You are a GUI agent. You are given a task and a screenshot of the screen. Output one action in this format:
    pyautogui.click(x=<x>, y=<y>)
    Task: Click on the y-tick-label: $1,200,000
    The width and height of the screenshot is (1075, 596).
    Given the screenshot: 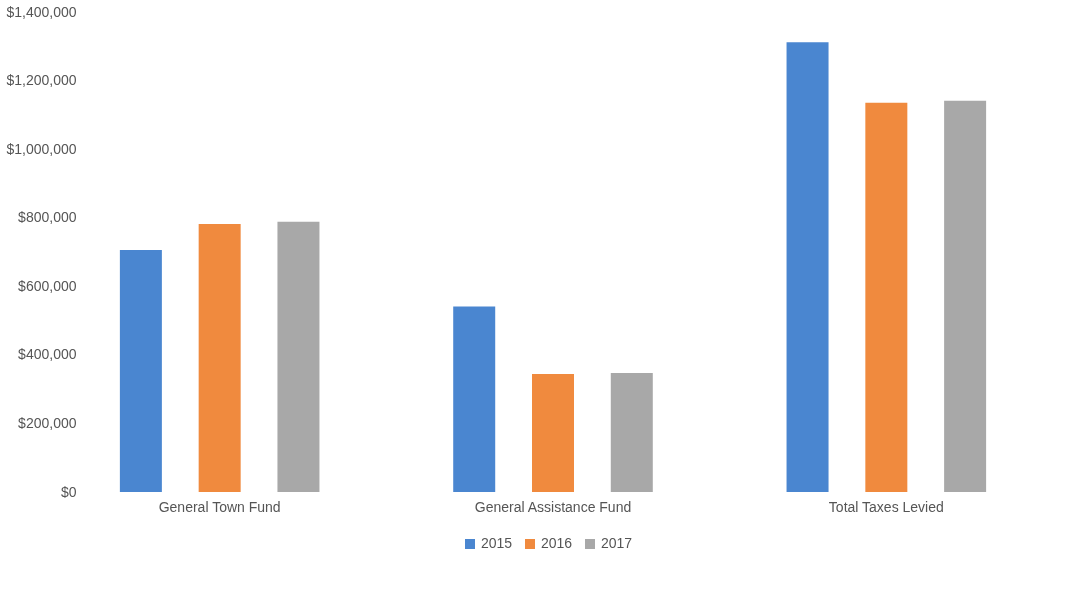 What is the action you would take?
    pyautogui.click(x=41, y=80)
    